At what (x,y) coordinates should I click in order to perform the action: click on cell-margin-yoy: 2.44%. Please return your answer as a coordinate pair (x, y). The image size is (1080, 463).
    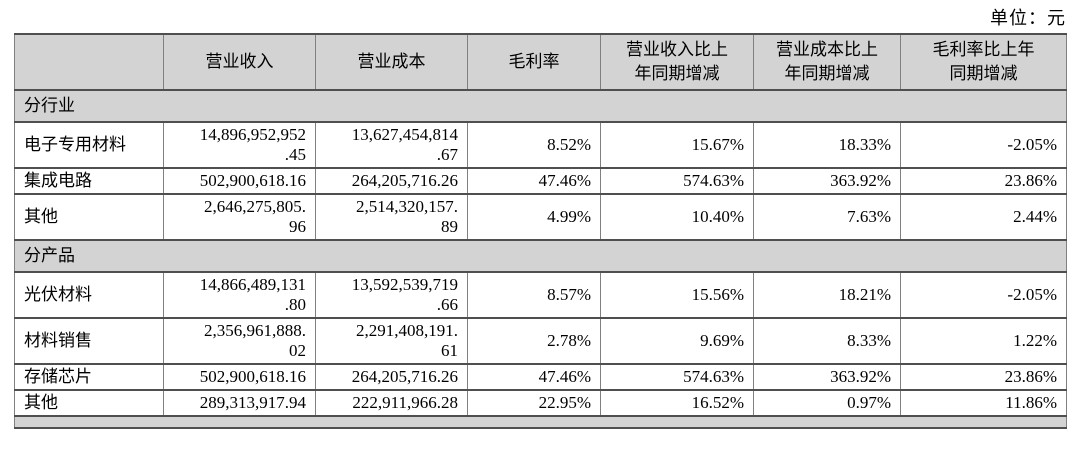
    Looking at the image, I should click on (983, 217).